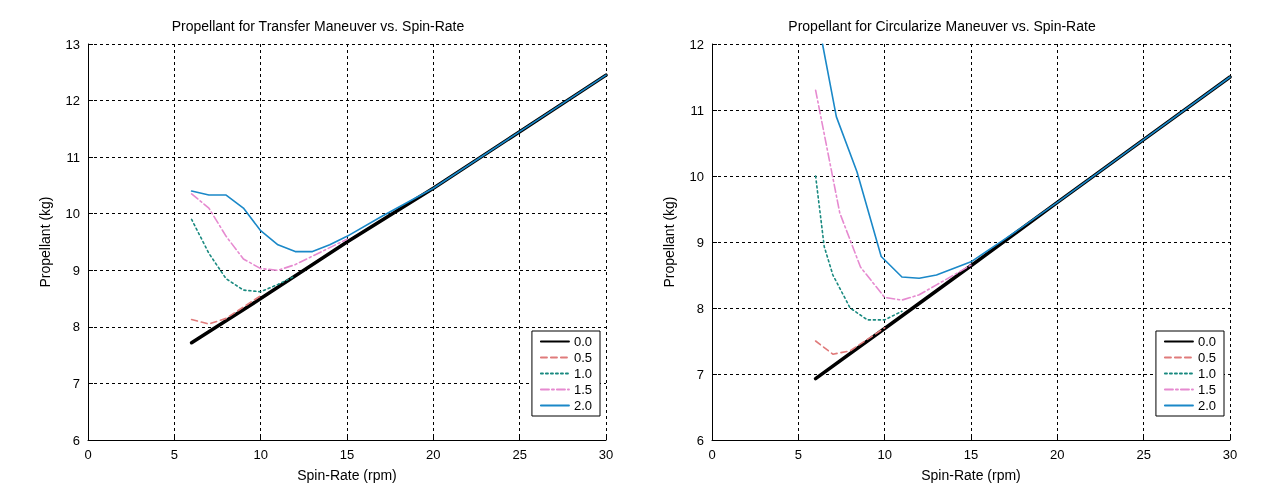 The width and height of the screenshot is (1264, 502). Describe the element at coordinates (942, 26) in the screenshot. I see `chart-title: Propellant for Circularize Maneuver vs. Spin-Rate` at that location.